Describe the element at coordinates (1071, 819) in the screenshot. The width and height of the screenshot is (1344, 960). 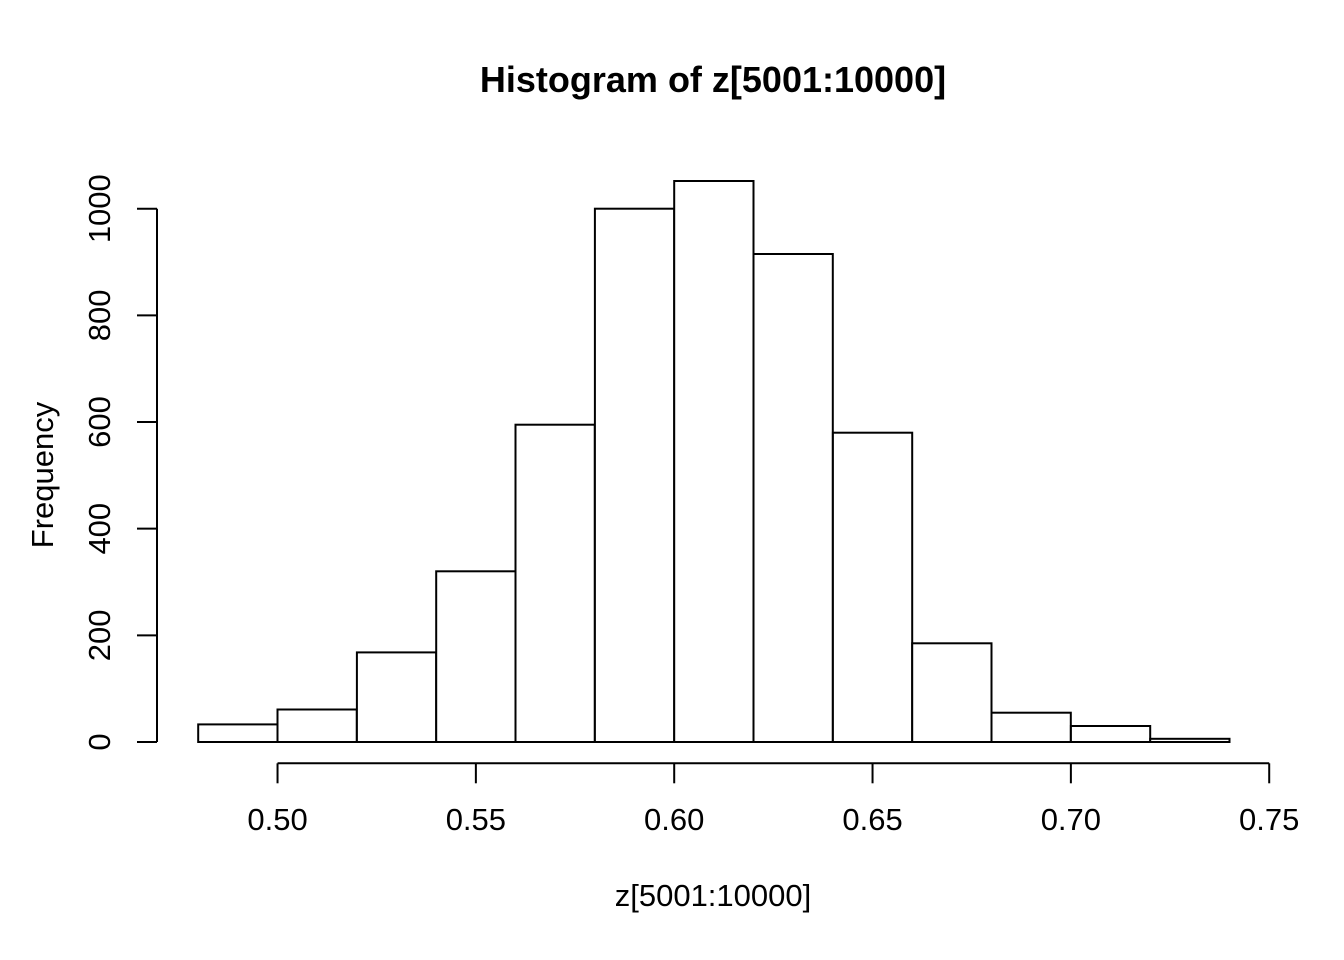
I see `x-tick-label: 0.70` at that location.